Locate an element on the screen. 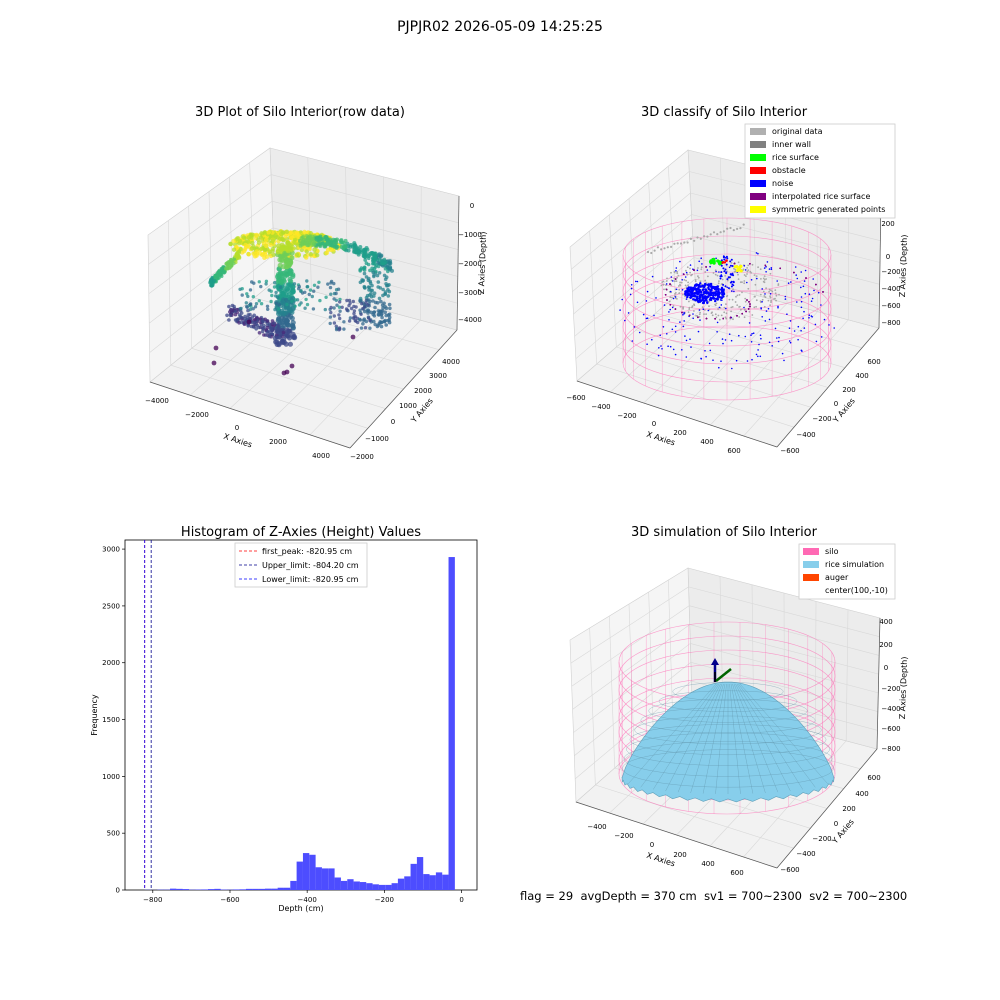 Image resolution: width=1000 pixels, height=1000 pixels. y-tick-label: 0 is located at coordinates (393, 422).